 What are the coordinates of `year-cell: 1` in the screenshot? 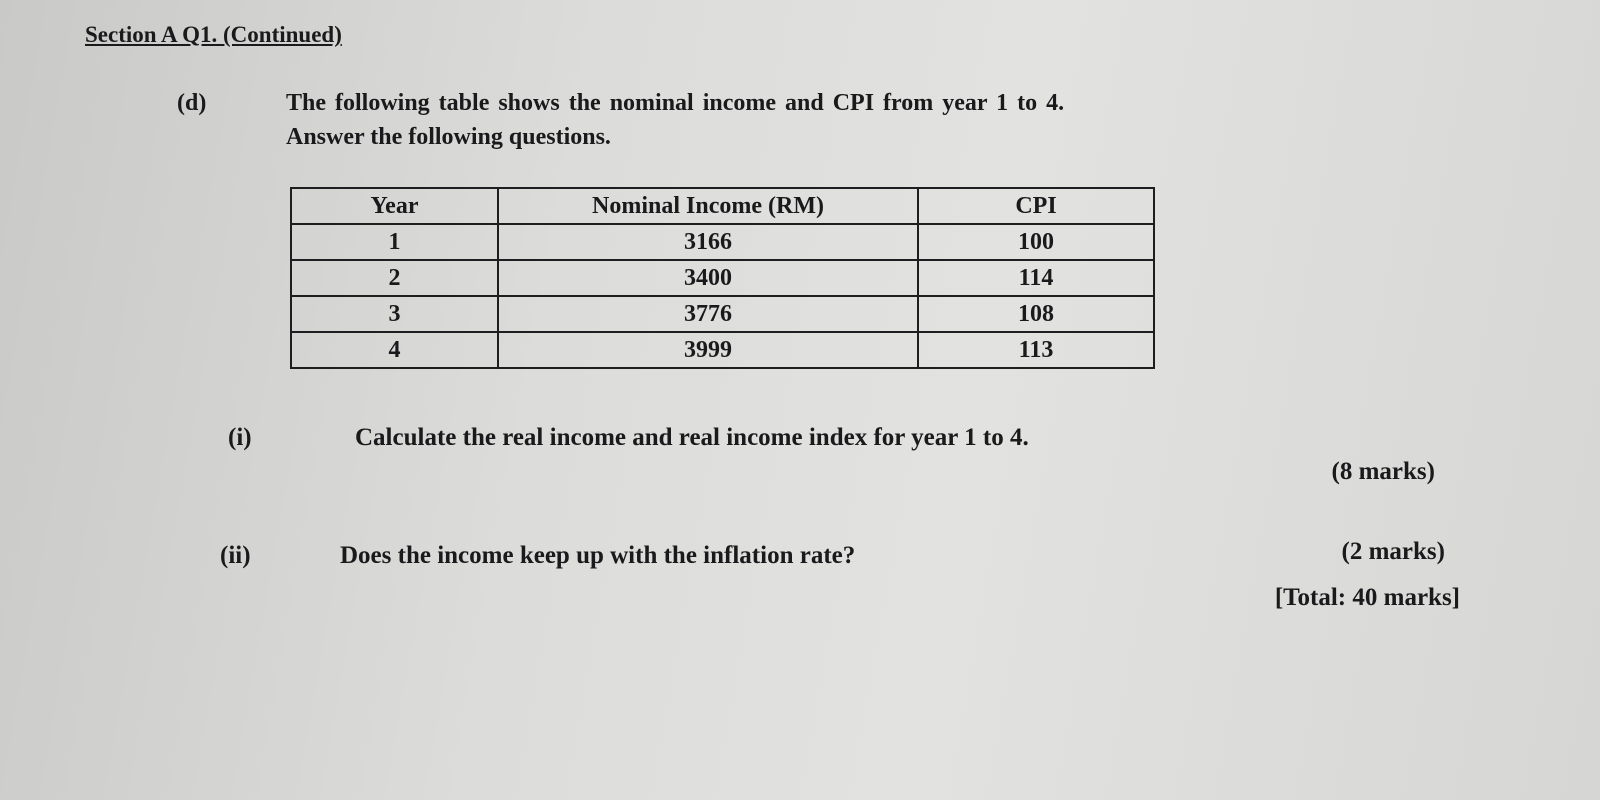 It's located at (394, 242).